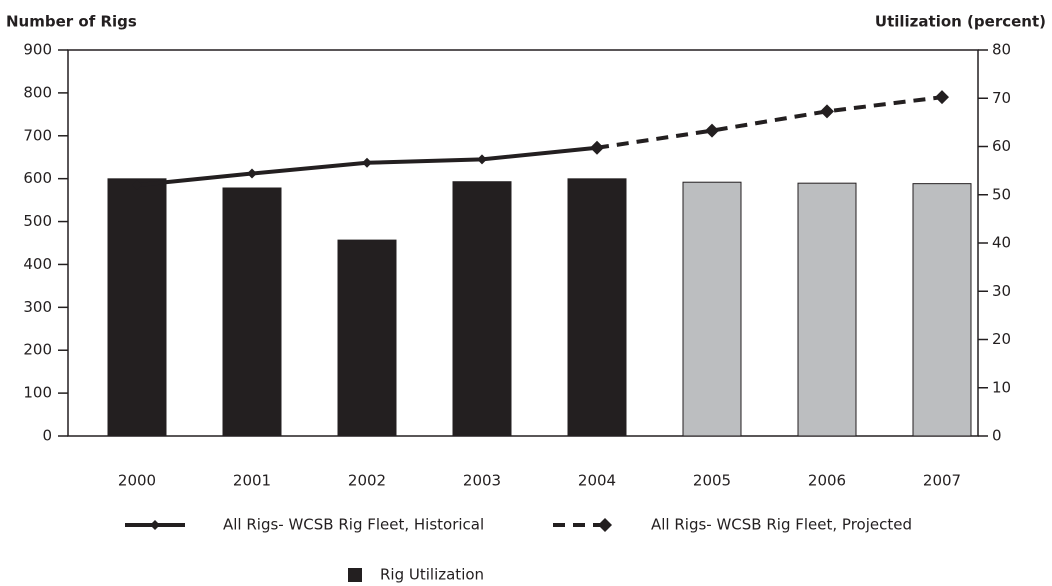 The image size is (1052, 586). Describe the element at coordinates (1001, 291) in the screenshot. I see `y2-tick-label: 30` at that location.